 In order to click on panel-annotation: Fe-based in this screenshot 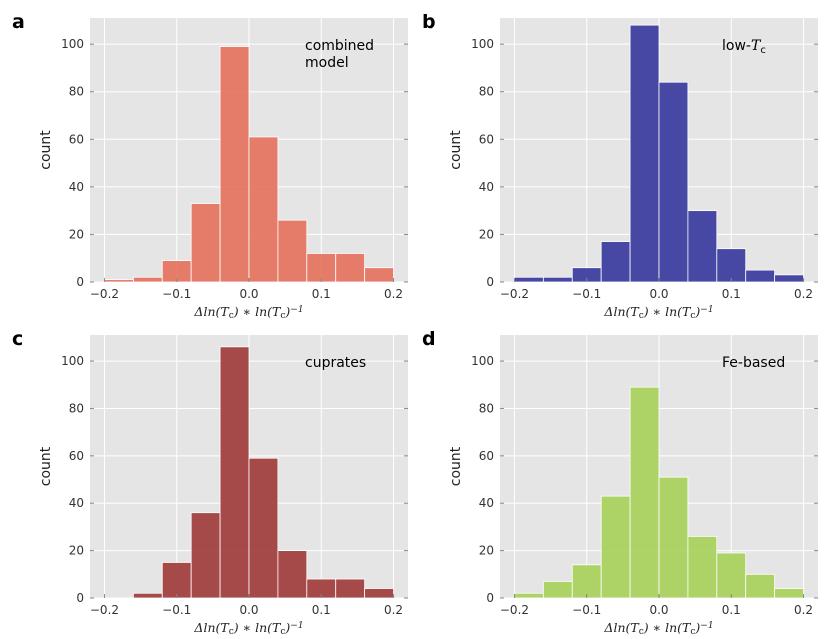, I will do `click(753, 363)`.